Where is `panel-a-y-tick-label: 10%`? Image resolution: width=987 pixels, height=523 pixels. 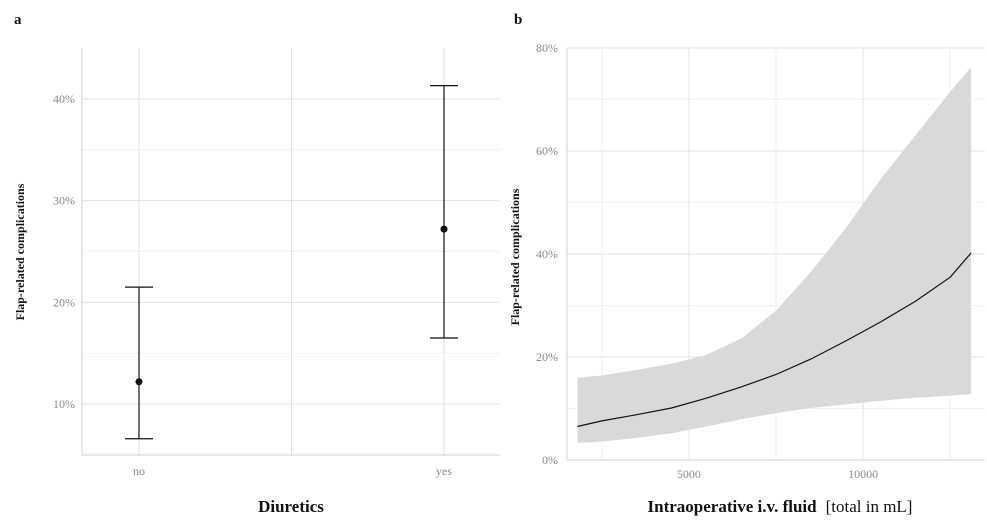 panel-a-y-tick-label: 10% is located at coordinates (64, 404).